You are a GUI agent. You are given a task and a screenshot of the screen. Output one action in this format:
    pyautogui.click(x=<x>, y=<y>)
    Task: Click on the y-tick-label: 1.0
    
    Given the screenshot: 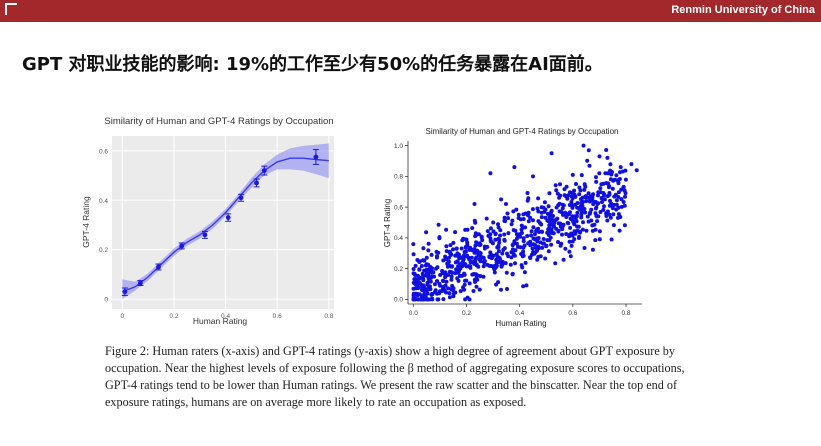 What is the action you would take?
    pyautogui.click(x=398, y=146)
    